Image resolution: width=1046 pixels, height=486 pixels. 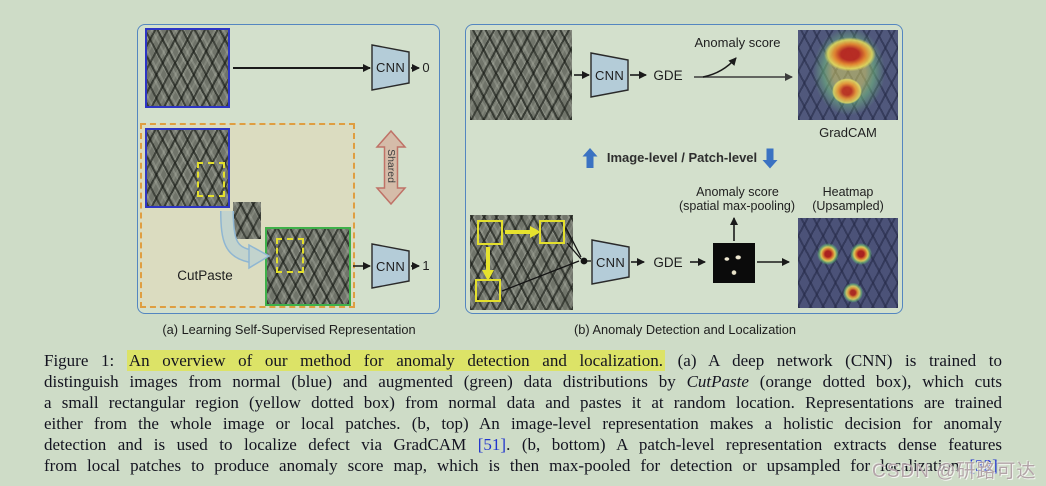 What do you see at coordinates (737, 206) in the screenshot?
I see `anomaly-score-label-bottom-2: (spatial max-pooling)` at bounding box center [737, 206].